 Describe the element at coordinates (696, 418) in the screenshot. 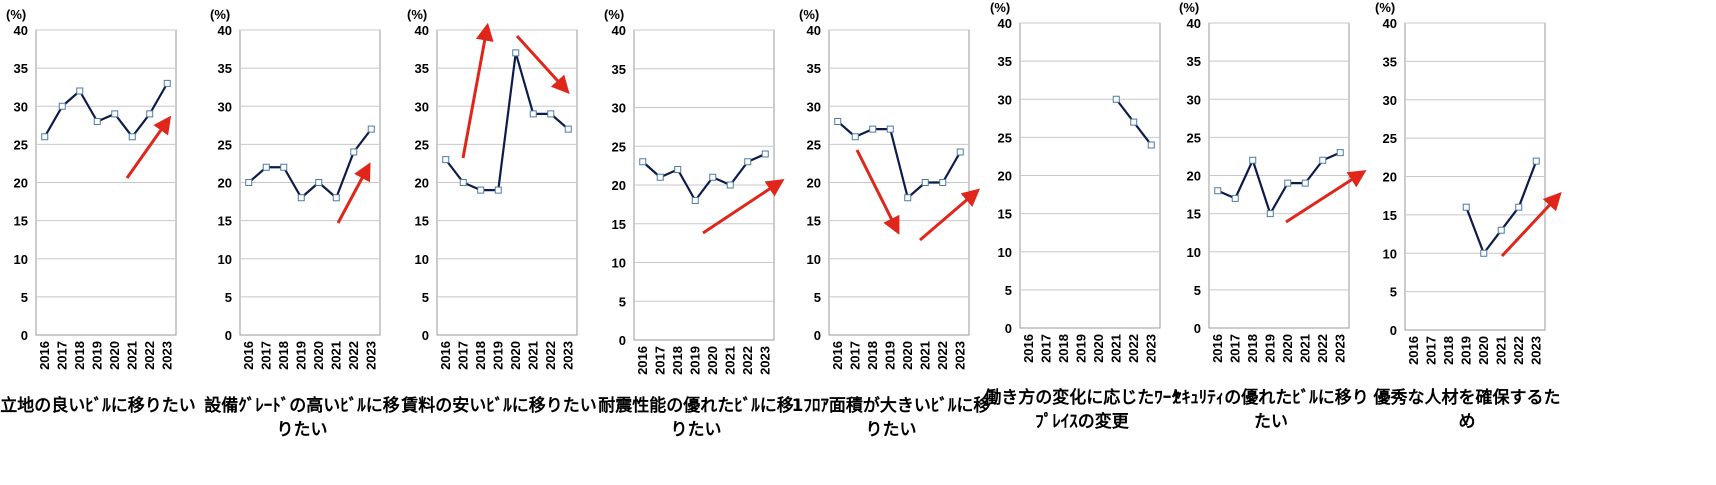

I see `chart-title: 耐震性能の優れたﾋﾞﾙに移りたい` at that location.